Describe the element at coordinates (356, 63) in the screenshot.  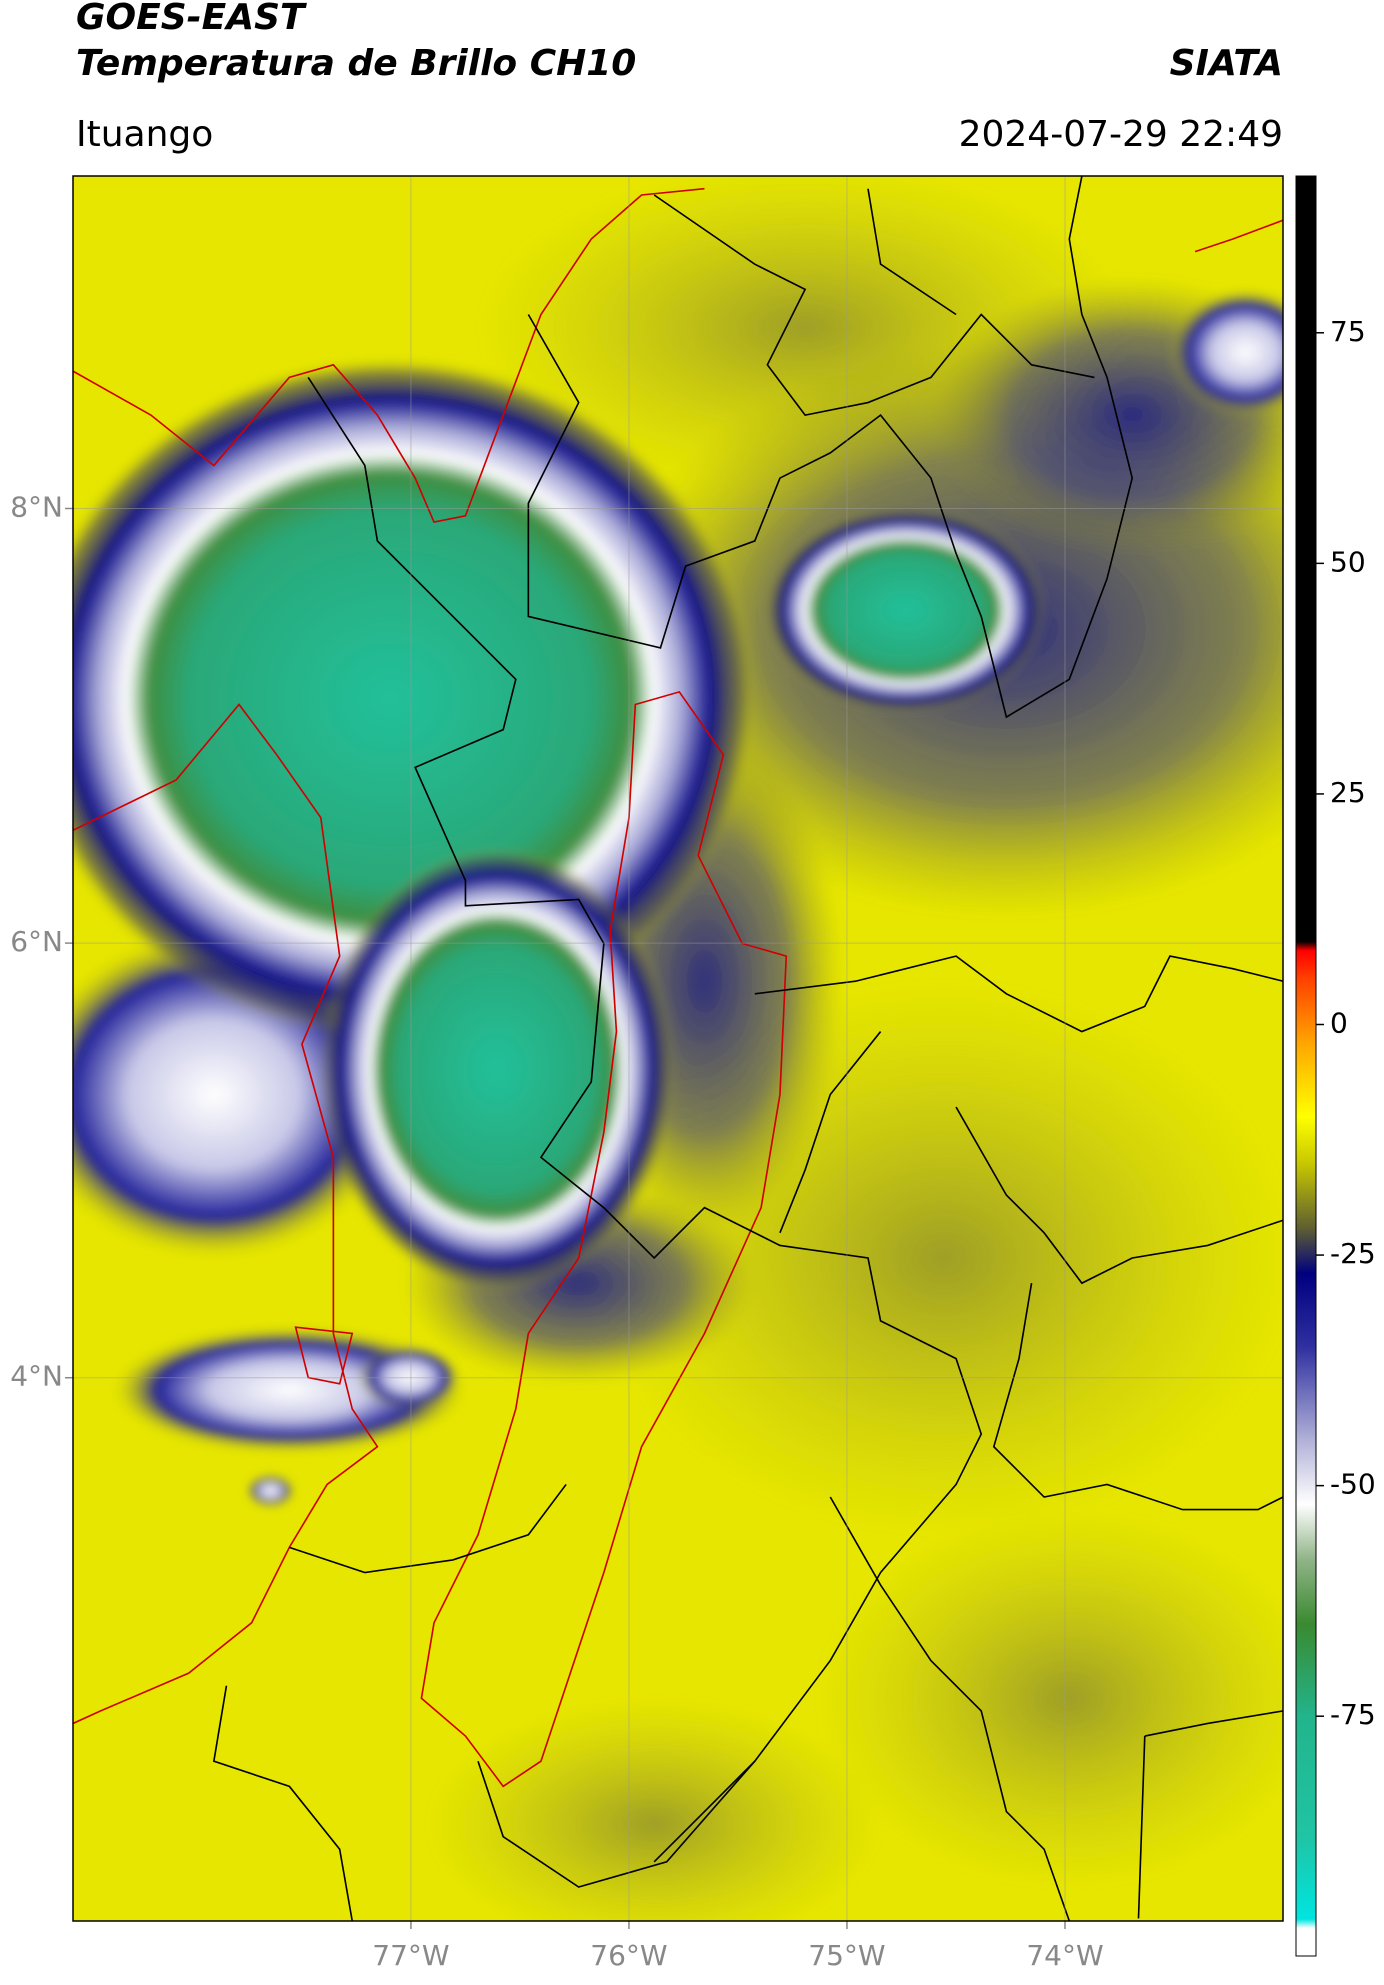
I see `subtitle: Temperatura de Brillo CH10` at that location.